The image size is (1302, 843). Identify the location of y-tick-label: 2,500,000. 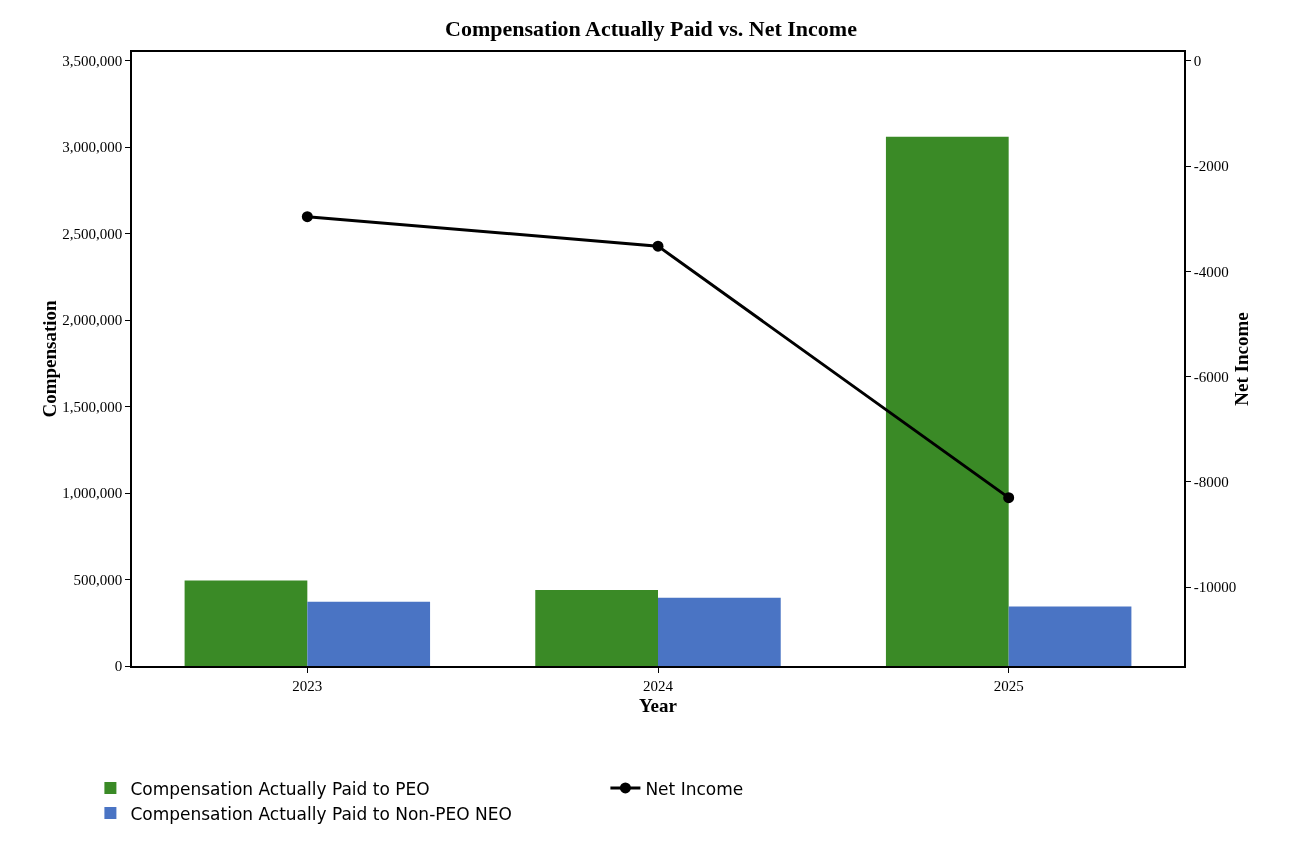
(92, 233).